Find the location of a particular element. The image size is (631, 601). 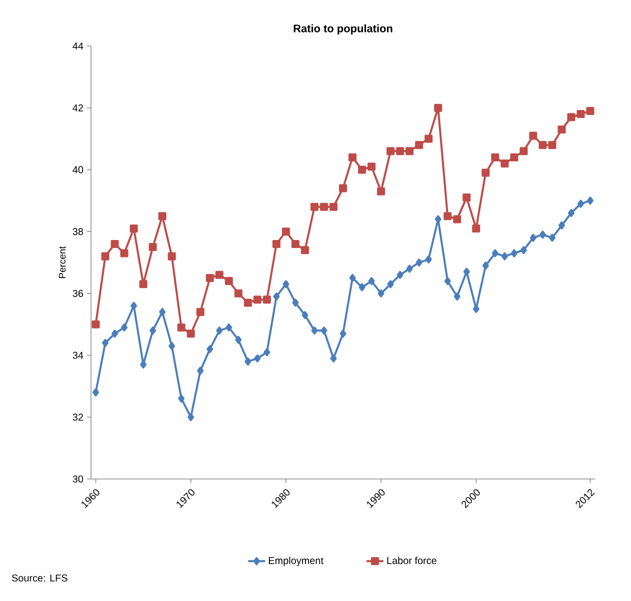

y-tick-label: 34 is located at coordinates (78, 355).